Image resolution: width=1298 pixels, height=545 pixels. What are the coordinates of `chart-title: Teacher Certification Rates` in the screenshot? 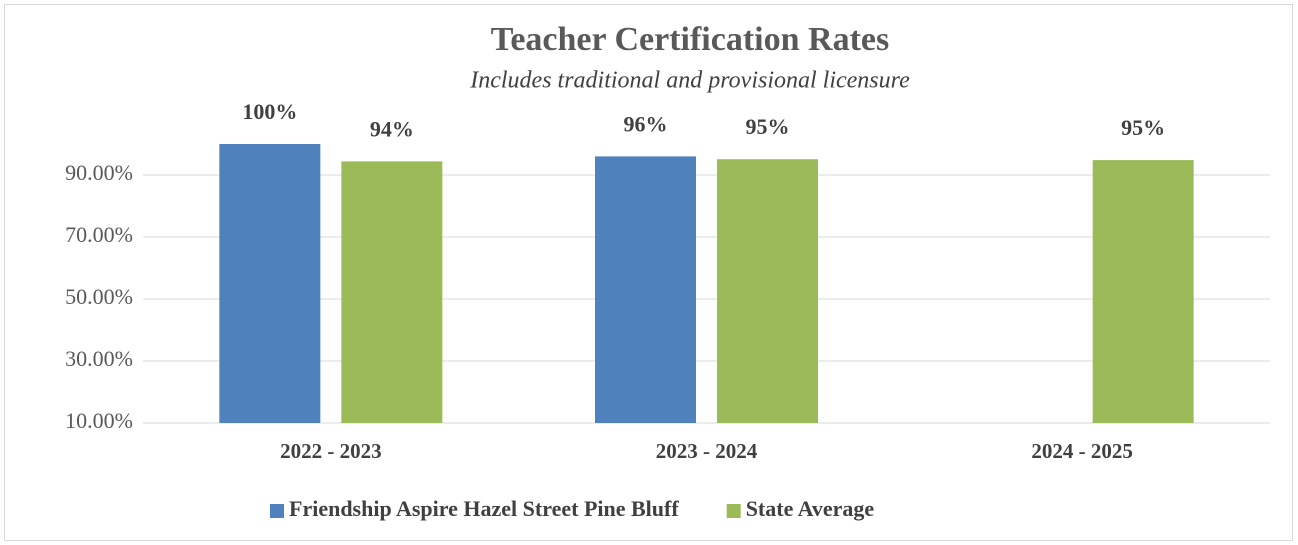 It's located at (690, 39).